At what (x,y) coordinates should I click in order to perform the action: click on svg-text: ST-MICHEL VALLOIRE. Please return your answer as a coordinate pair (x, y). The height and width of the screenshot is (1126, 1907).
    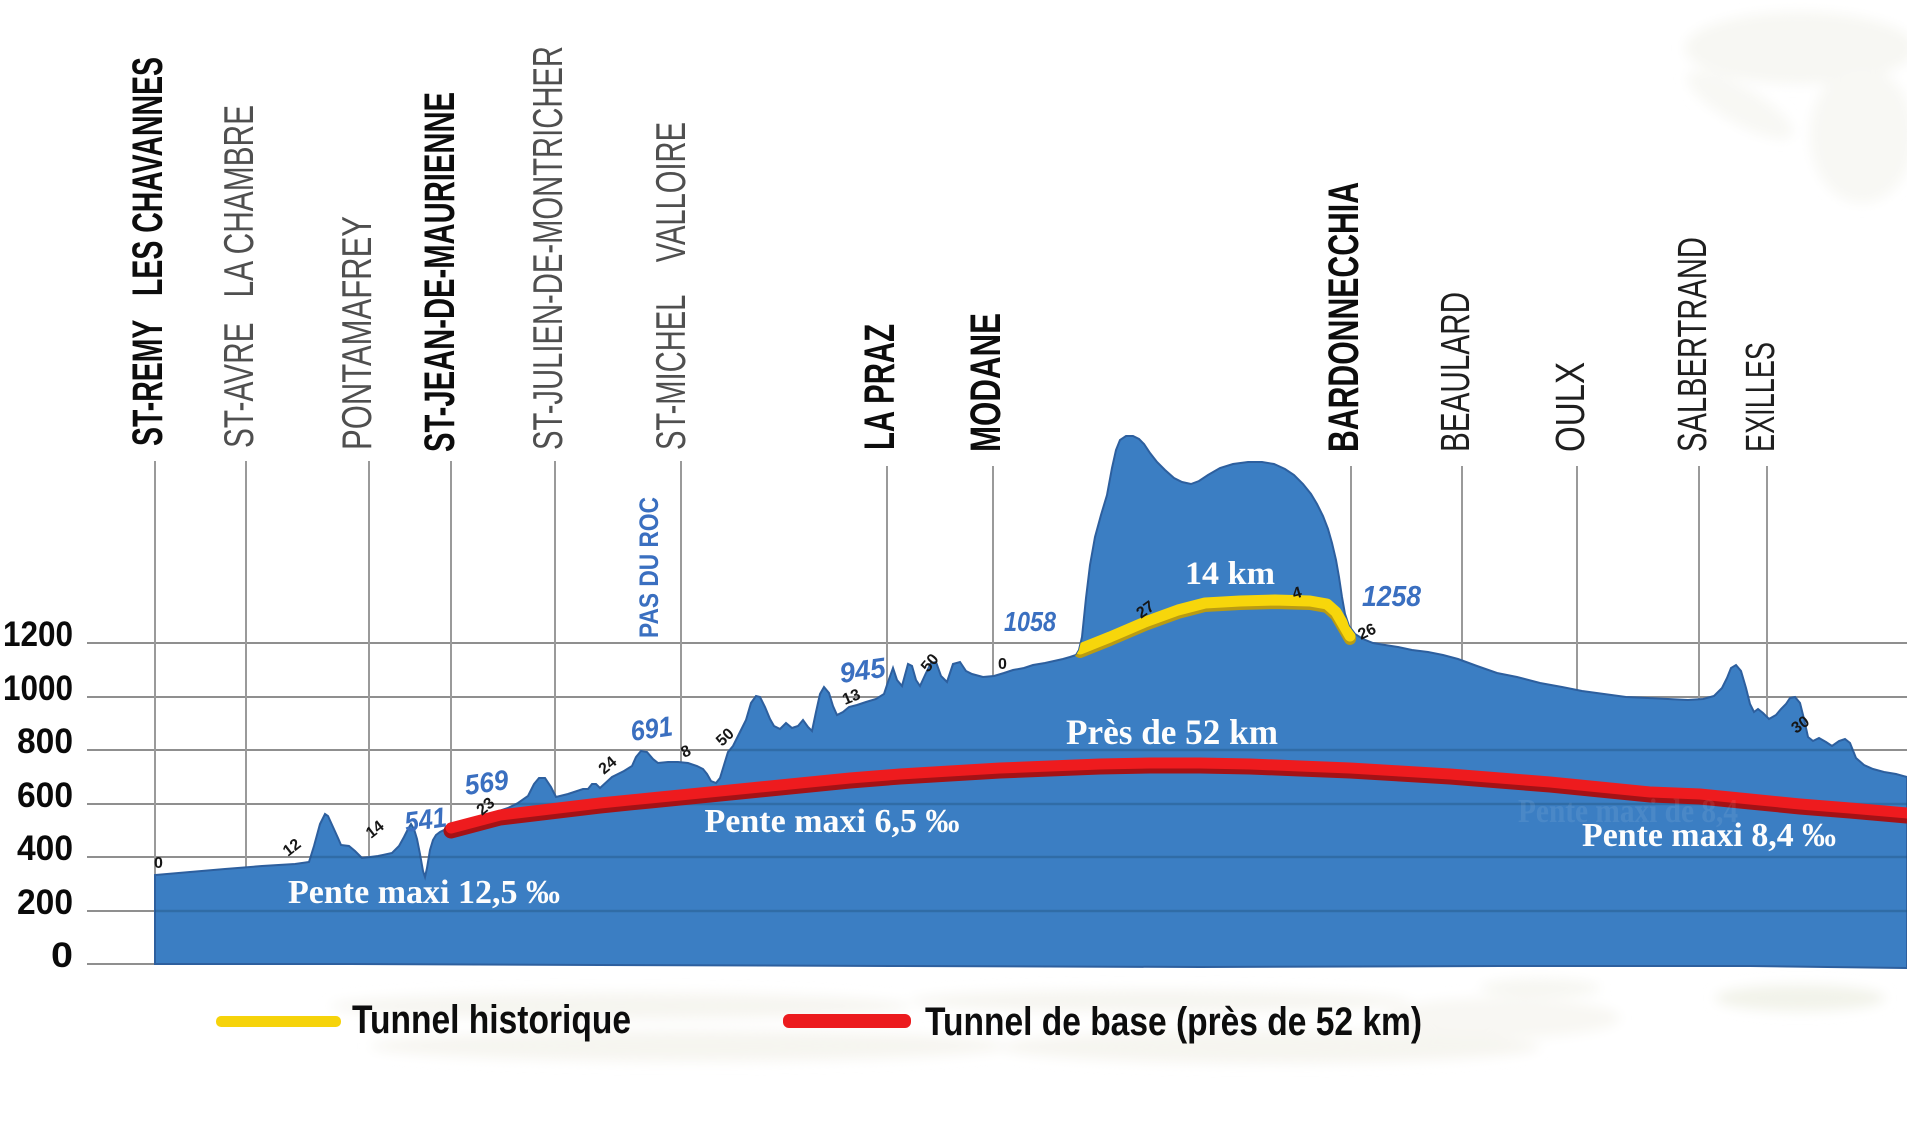
    Looking at the image, I should click on (670, 286).